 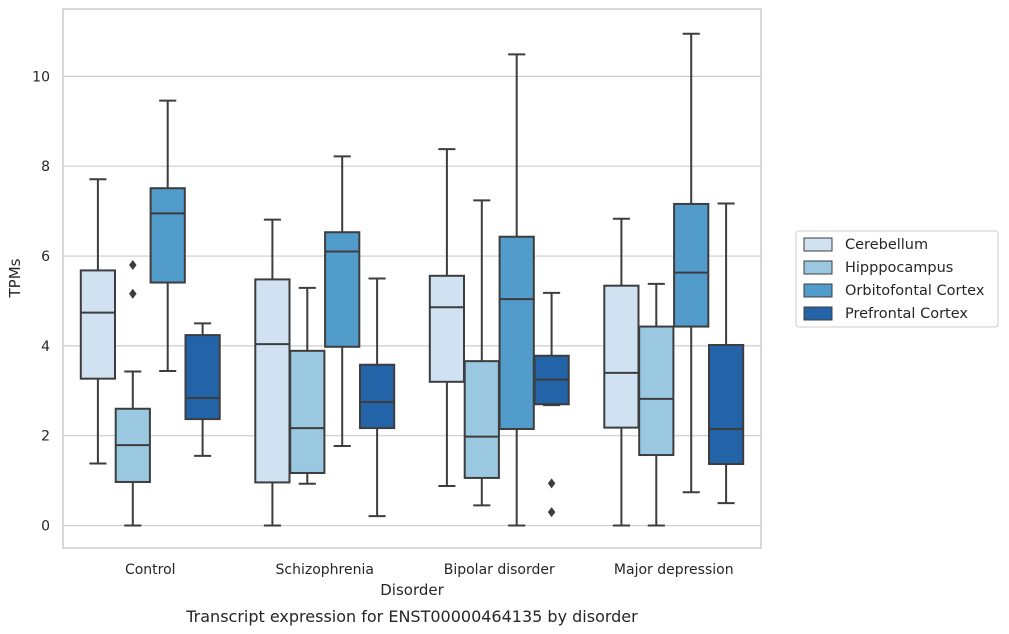 I want to click on legend-label-0: Cerebellum, so click(x=886, y=245).